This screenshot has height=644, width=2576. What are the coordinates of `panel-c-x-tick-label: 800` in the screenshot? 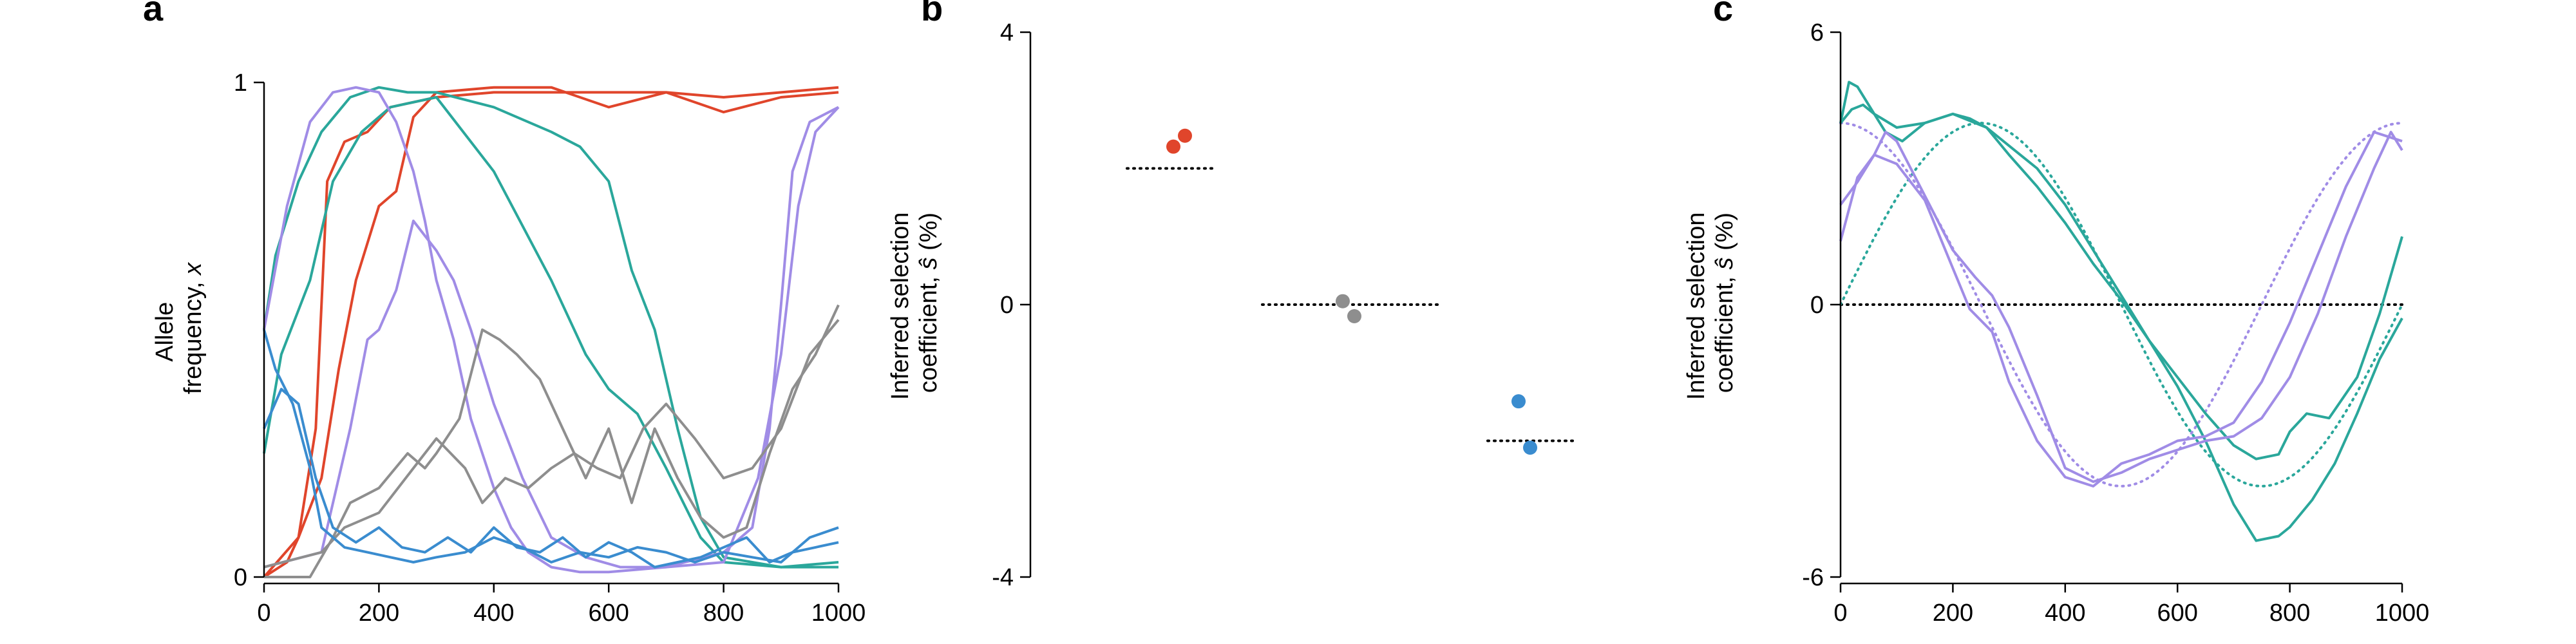 It's located at (2289, 613).